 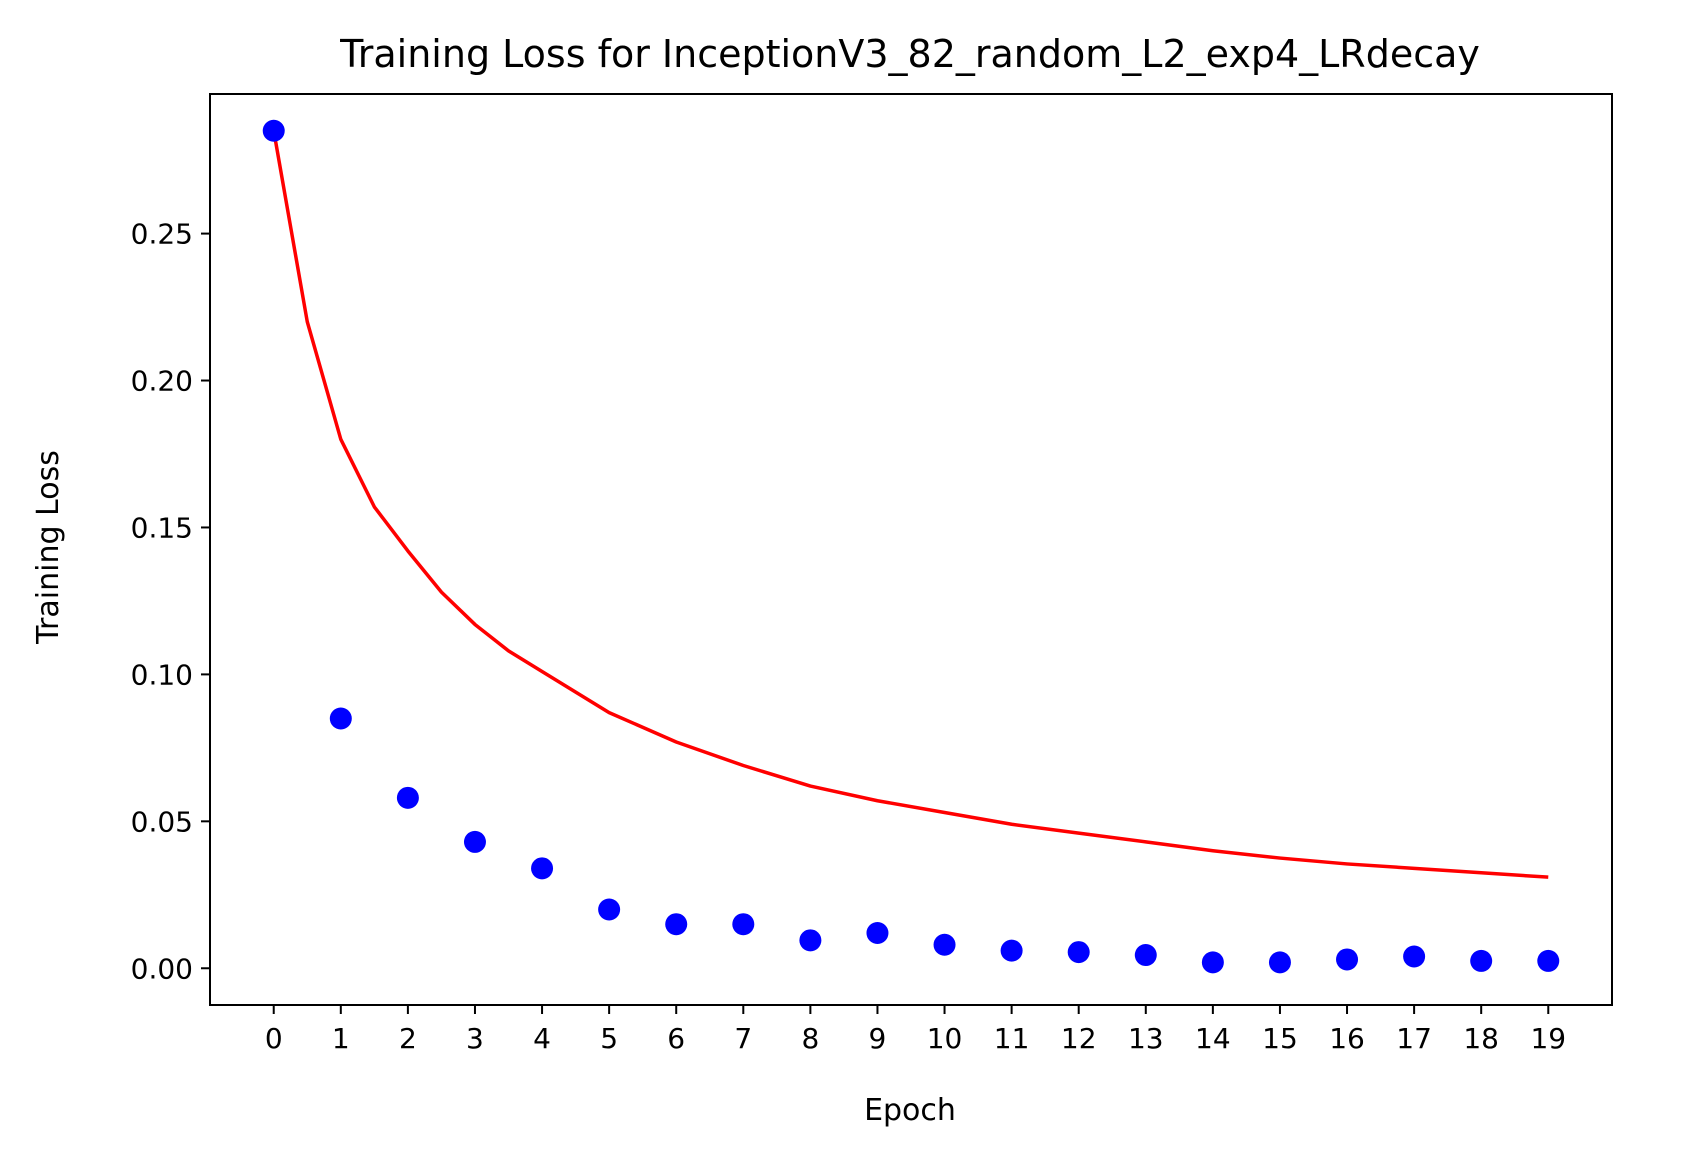 What do you see at coordinates (810, 1038) in the screenshot?
I see `x-tick-label: 8` at bounding box center [810, 1038].